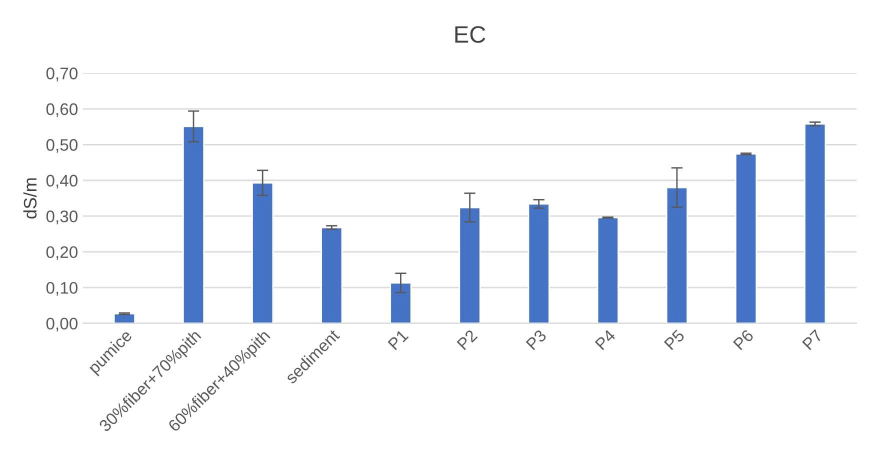 This screenshot has height=472, width=874. What do you see at coordinates (813, 339) in the screenshot?
I see `x-tick-label: P7` at bounding box center [813, 339].